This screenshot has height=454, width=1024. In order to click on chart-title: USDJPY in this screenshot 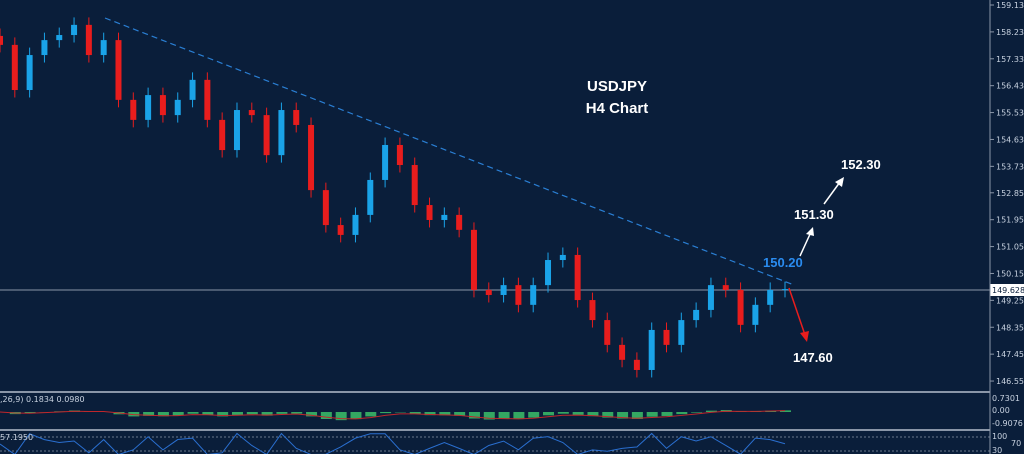, I will do `click(617, 86)`.